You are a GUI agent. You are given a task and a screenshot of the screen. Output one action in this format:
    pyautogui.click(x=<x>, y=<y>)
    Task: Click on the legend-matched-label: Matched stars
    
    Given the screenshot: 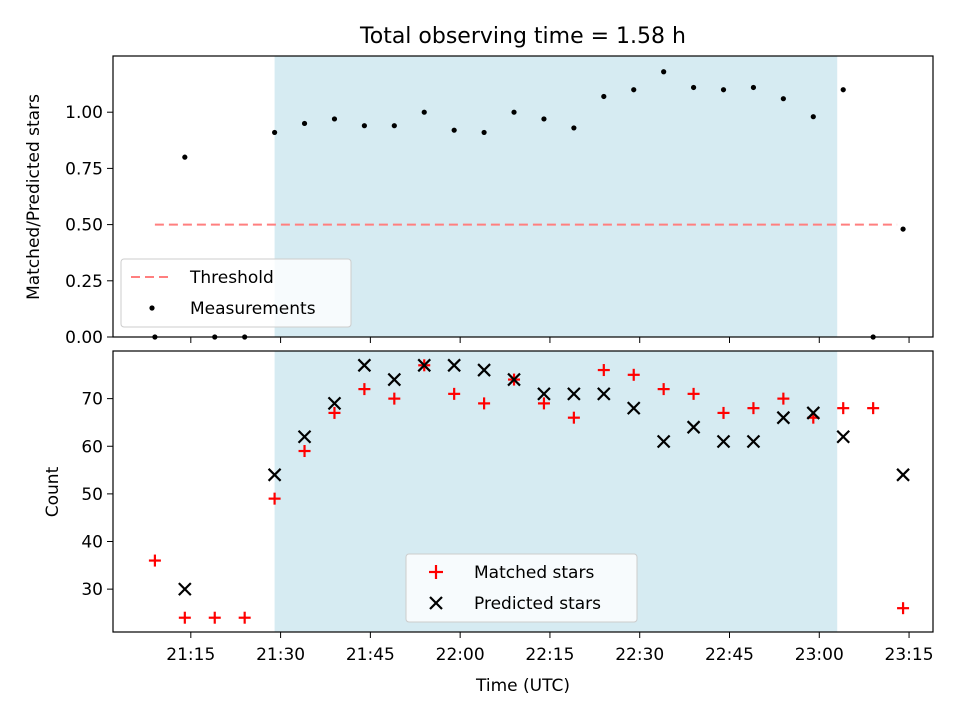 What is the action you would take?
    pyautogui.click(x=534, y=573)
    